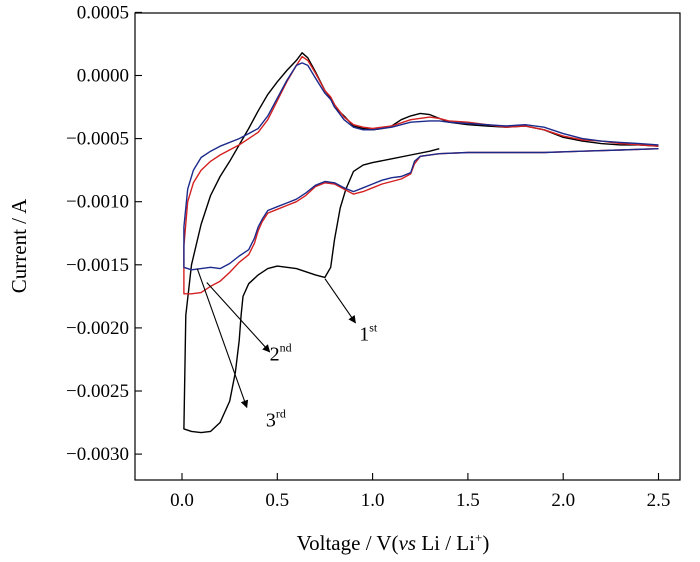 The width and height of the screenshot is (700, 562). Describe the element at coordinates (103, 12) in the screenshot. I see `y-tick-label: 0.0005` at that location.